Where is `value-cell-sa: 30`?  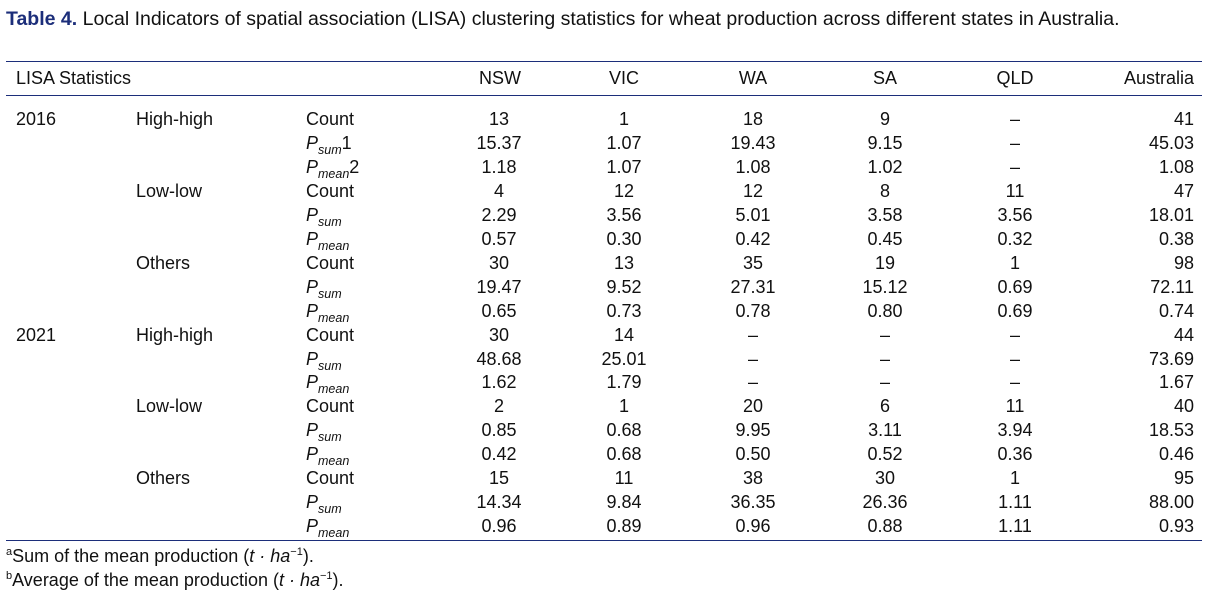 value-cell-sa: 30 is located at coordinates (885, 478).